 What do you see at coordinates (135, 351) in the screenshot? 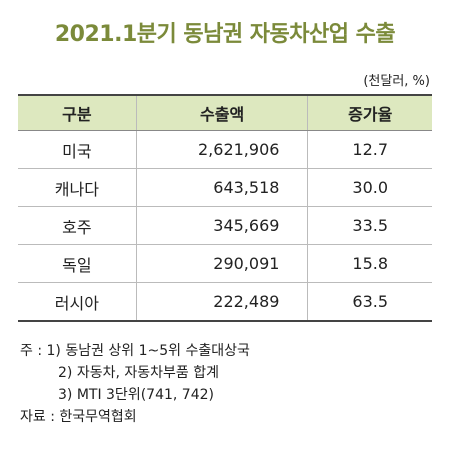
I see `footnote-1: 주 : 1) 동남권 상위 1~5위 수출대상국` at bounding box center [135, 351].